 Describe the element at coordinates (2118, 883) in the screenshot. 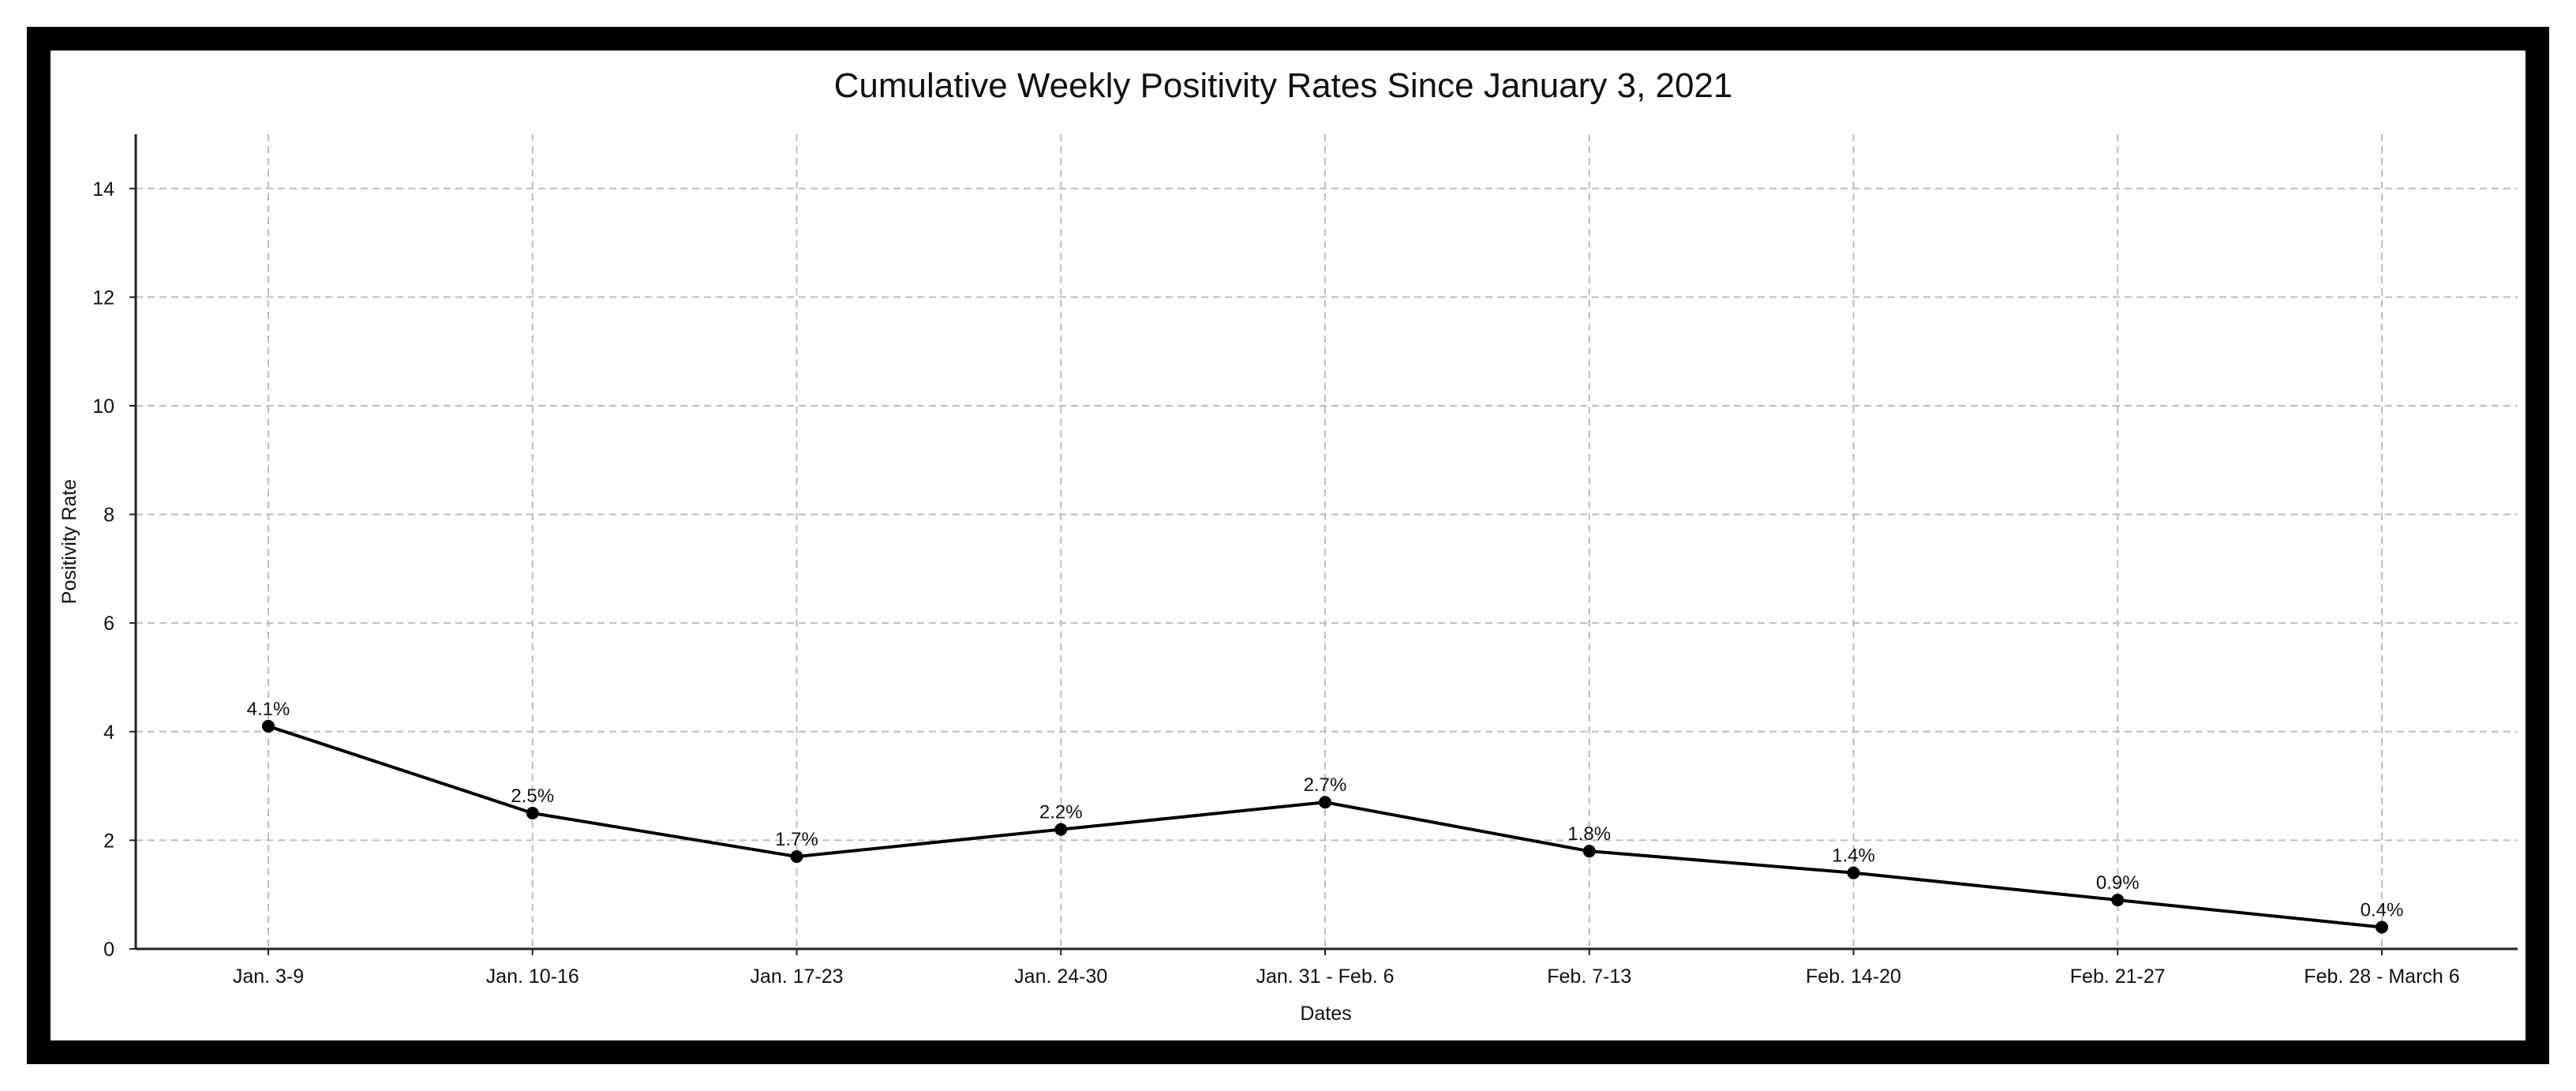

I see `data-label: 0.9%` at that location.